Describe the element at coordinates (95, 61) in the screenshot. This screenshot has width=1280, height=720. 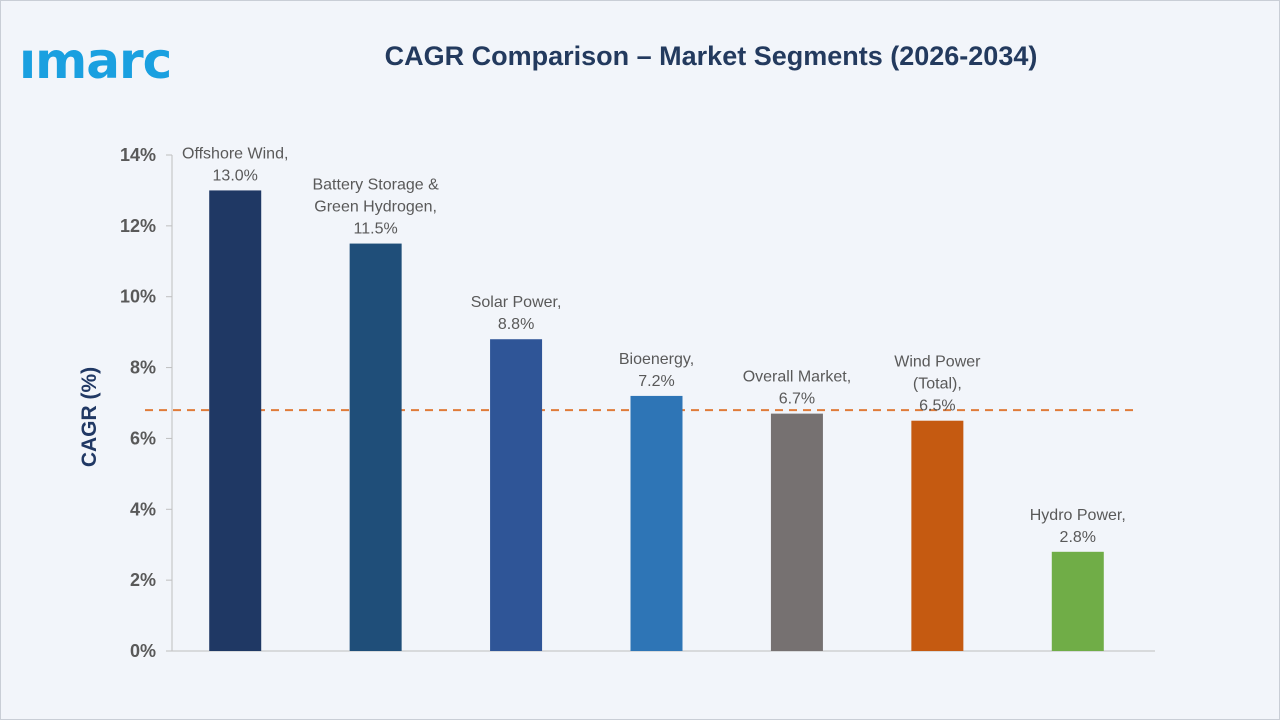
I see `logo-text: ımarc` at that location.